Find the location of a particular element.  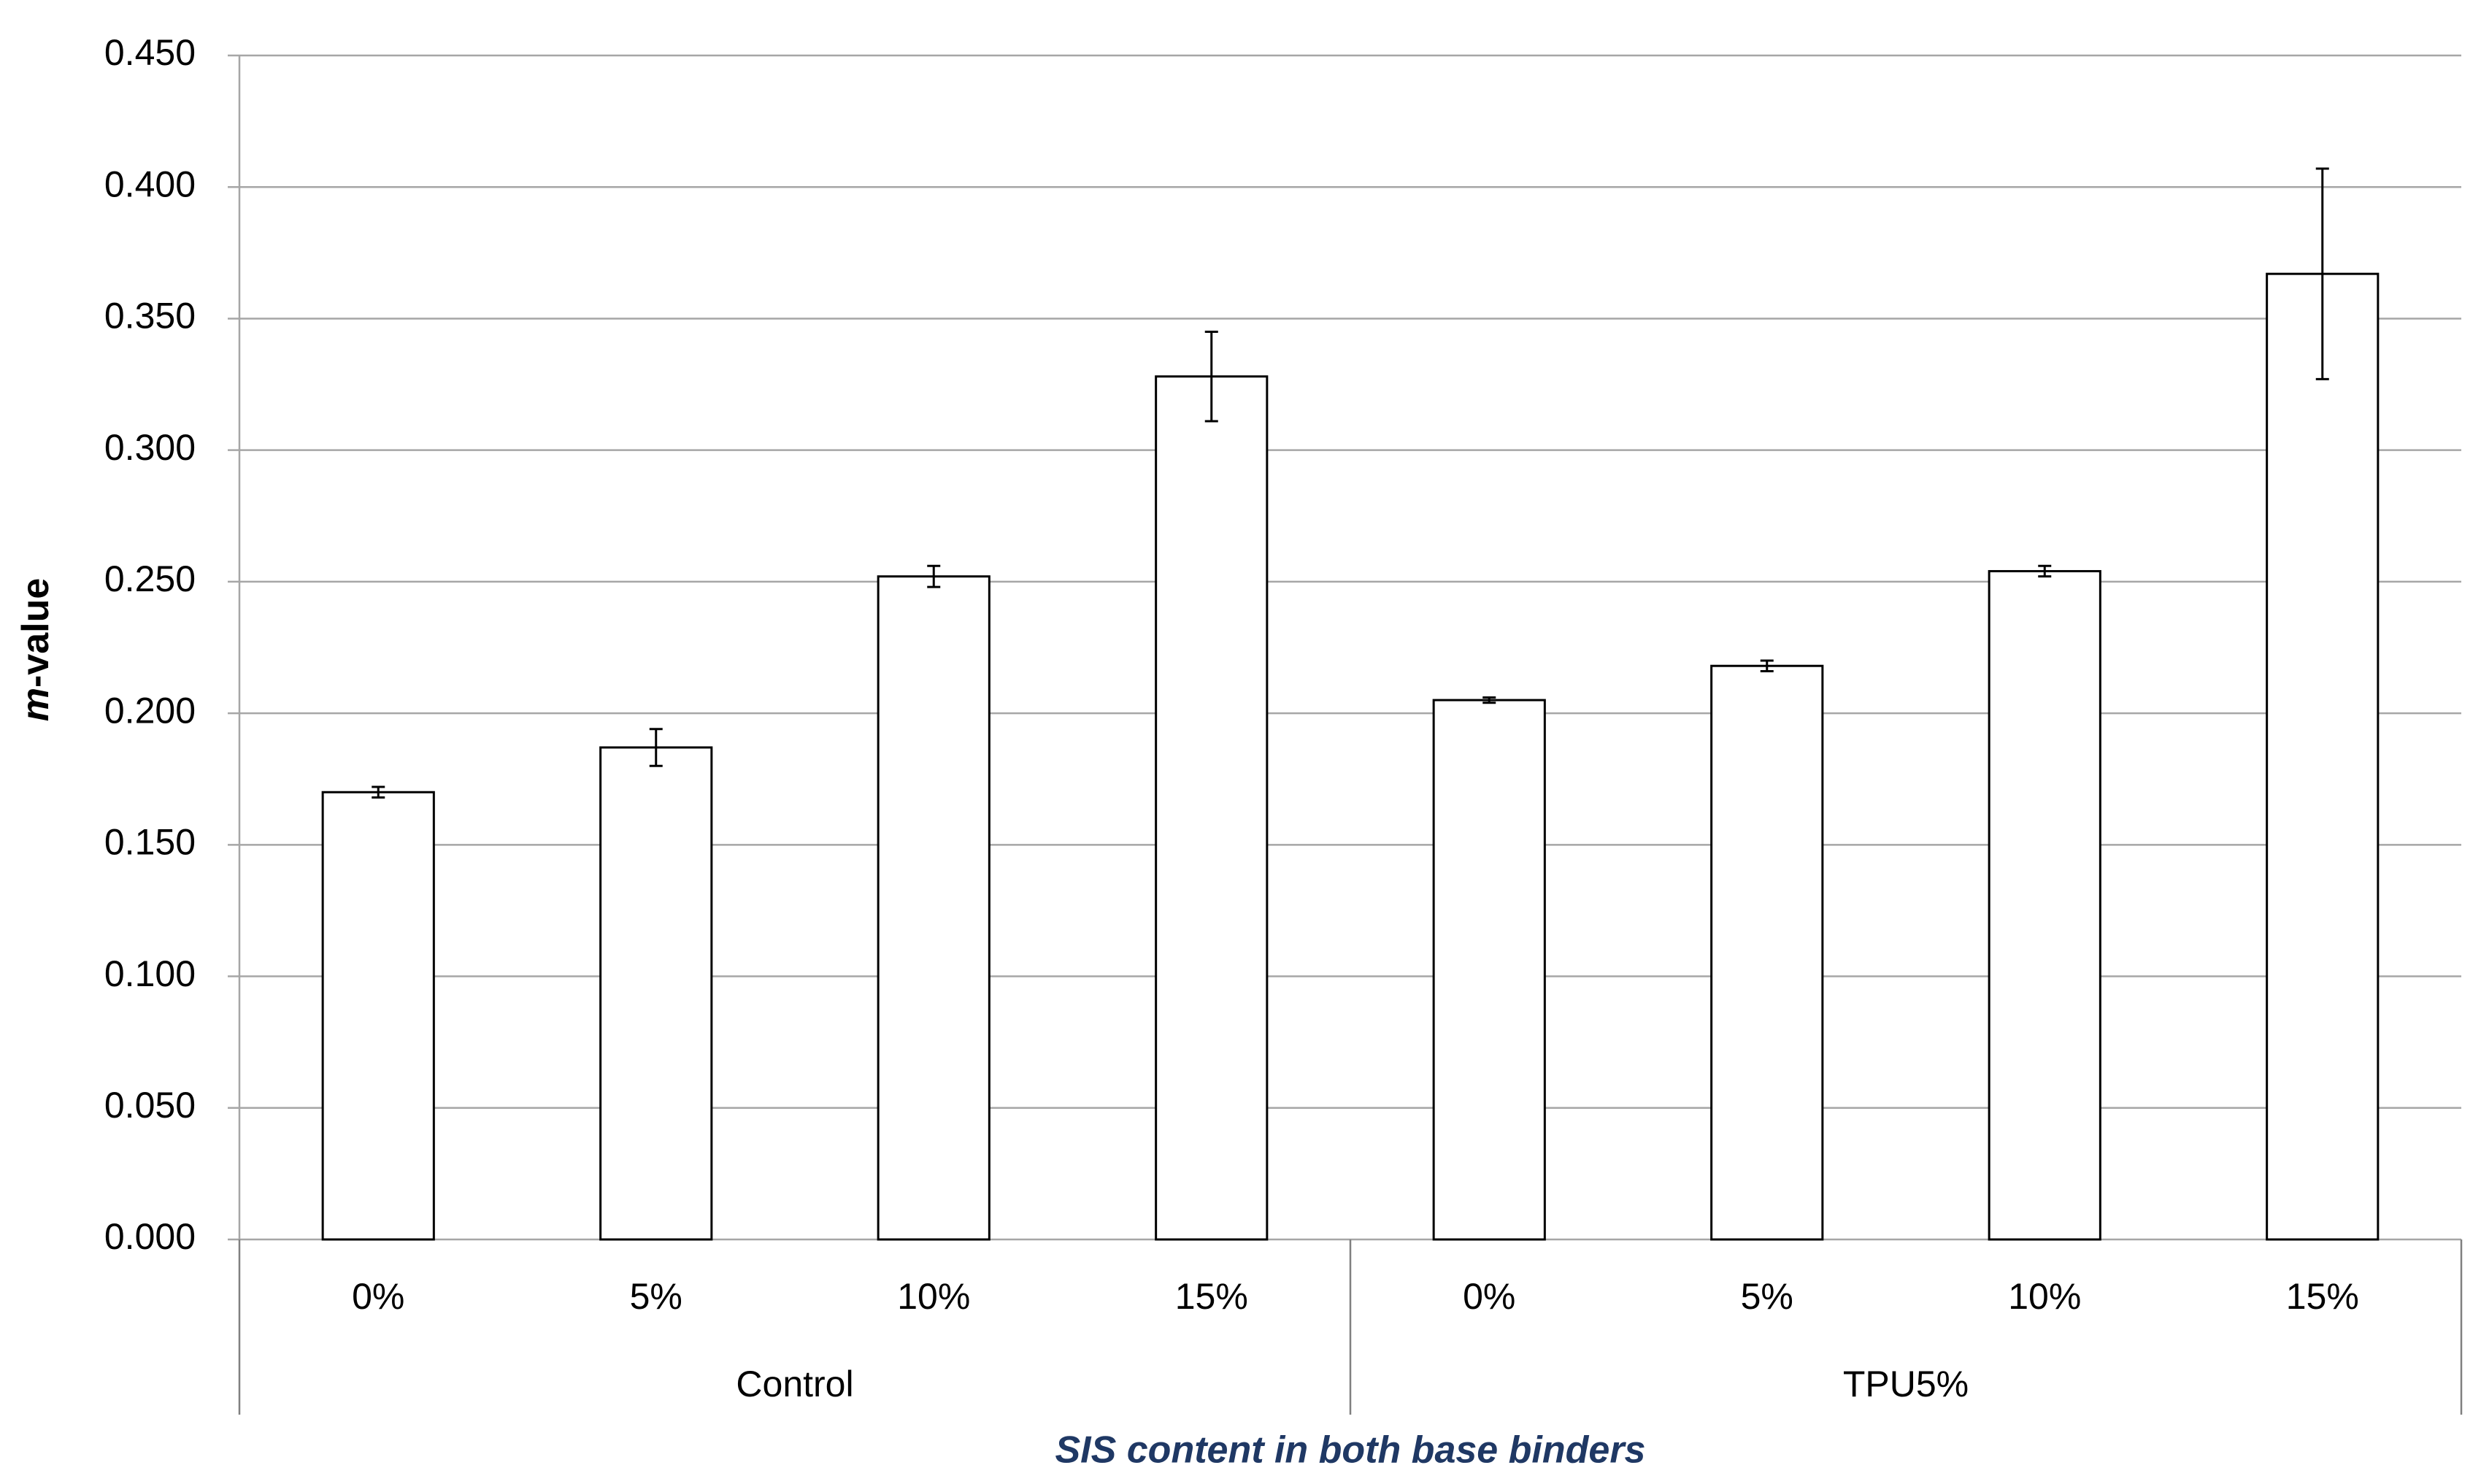

group-label: TPU5% is located at coordinates (1906, 1384).